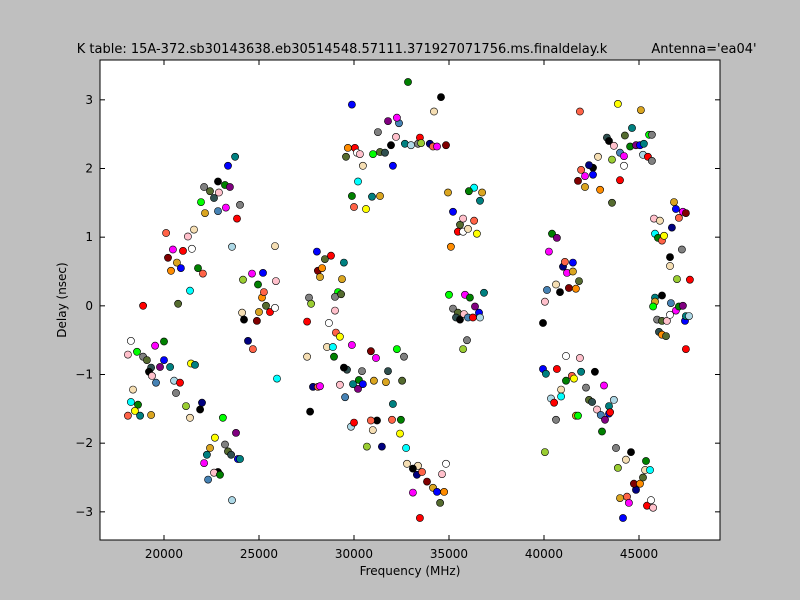 This screenshot has width=800, height=600. What do you see at coordinates (449, 554) in the screenshot?
I see `x-tick-label: 35000` at bounding box center [449, 554].